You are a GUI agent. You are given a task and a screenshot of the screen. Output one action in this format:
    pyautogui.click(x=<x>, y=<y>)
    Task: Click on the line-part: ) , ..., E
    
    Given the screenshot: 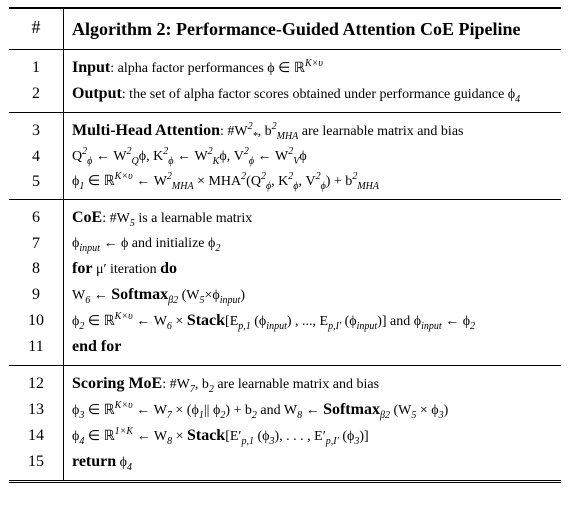 What is the action you would take?
    pyautogui.click(x=307, y=321)
    